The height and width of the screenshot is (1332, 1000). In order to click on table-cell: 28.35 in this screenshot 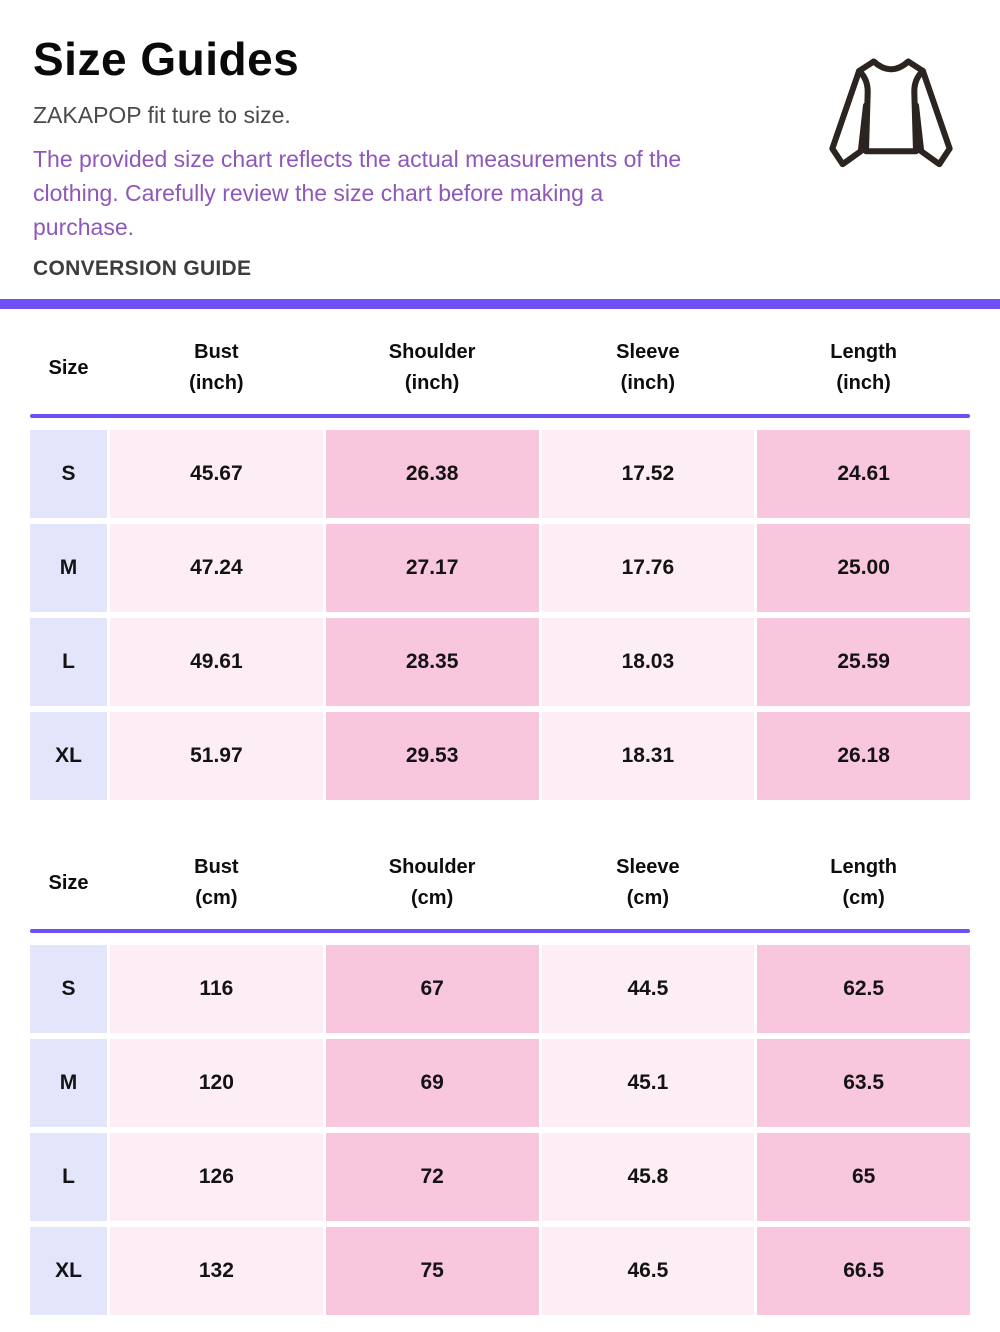, I will do `click(432, 662)`.